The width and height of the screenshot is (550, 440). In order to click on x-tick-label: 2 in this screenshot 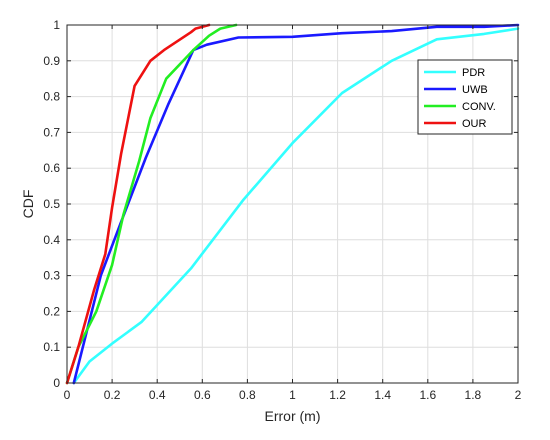, I will do `click(518, 395)`.